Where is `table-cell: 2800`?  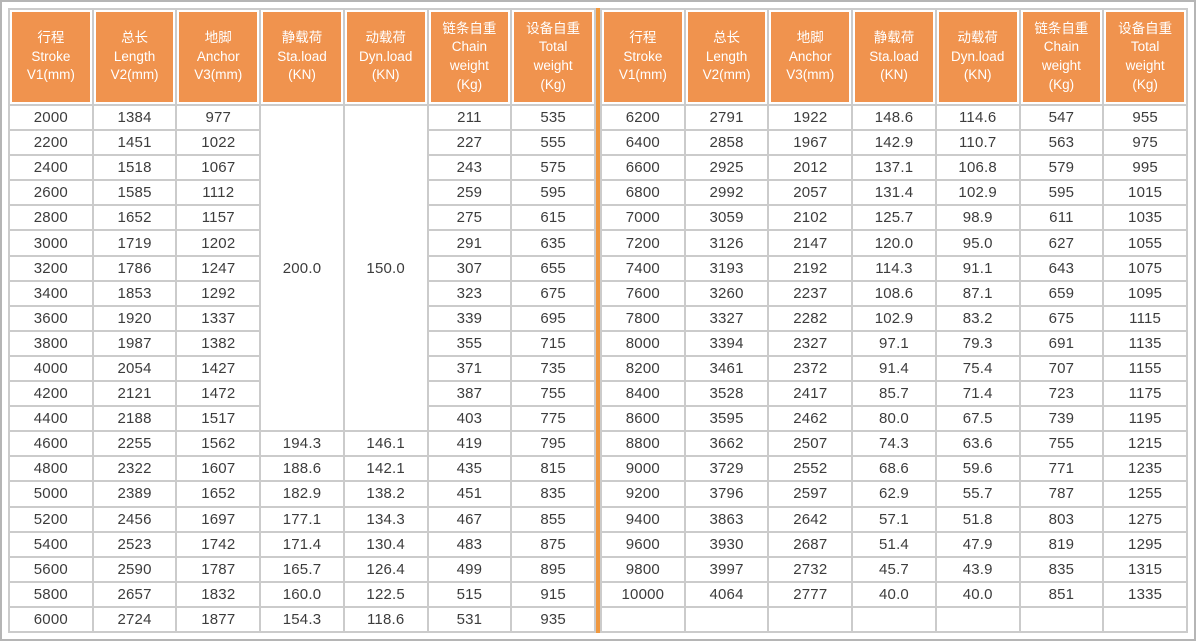 table-cell: 2800 is located at coordinates (51, 218).